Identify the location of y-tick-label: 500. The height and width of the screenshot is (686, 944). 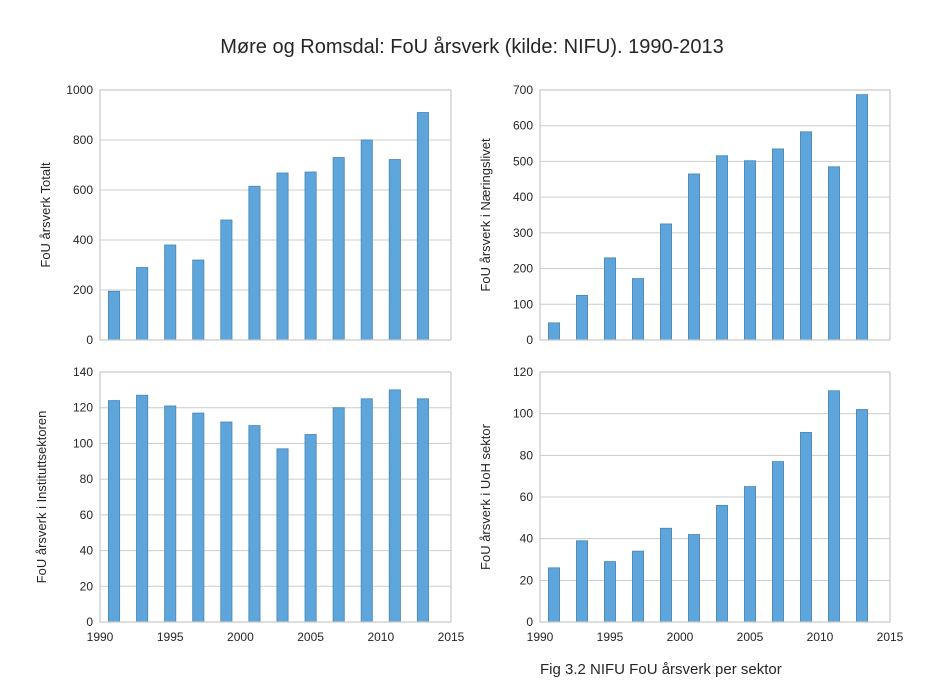
(523, 161).